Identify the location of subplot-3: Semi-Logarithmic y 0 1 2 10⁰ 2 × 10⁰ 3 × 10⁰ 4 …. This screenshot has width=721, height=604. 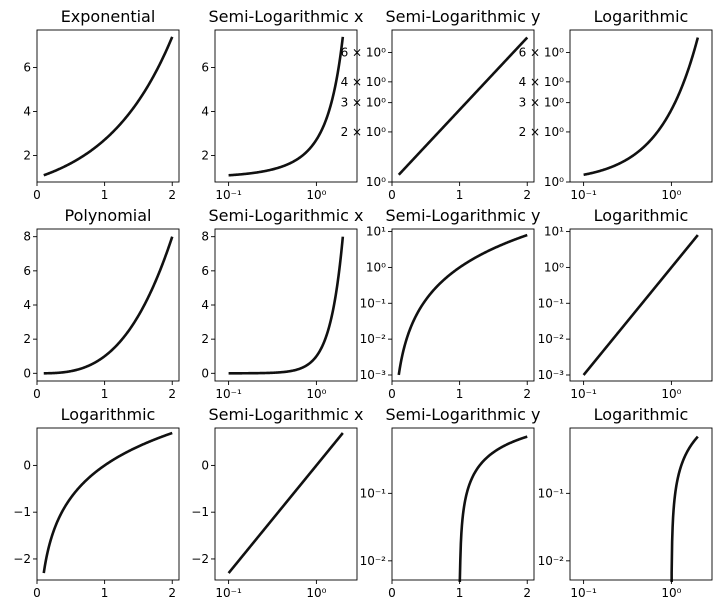
(441, 104).